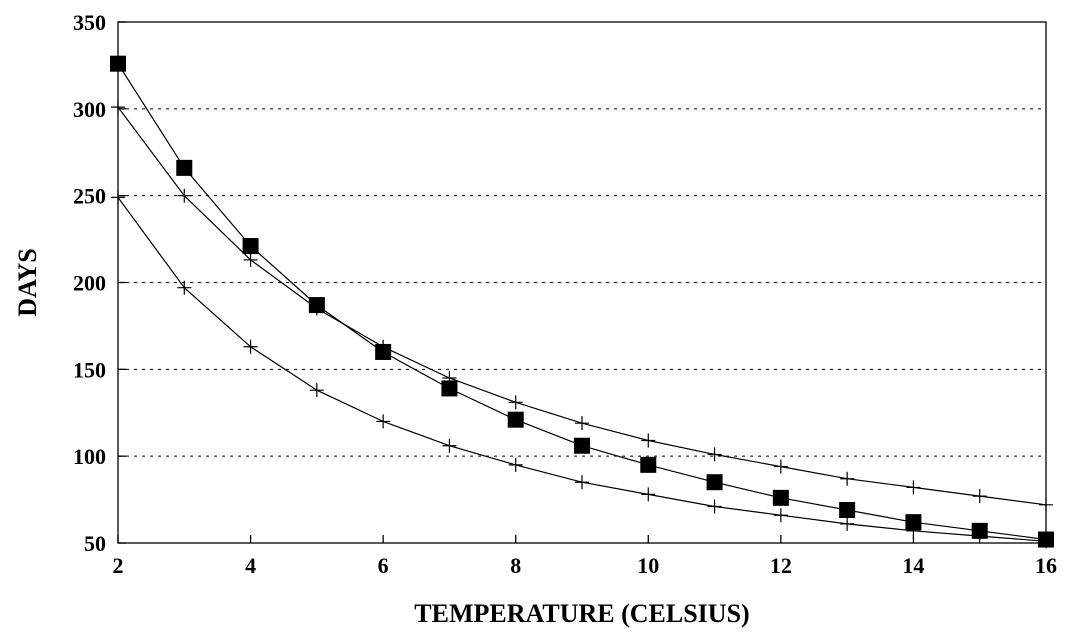 Image resolution: width=1065 pixels, height=635 pixels. I want to click on x-tick-label: 12, so click(781, 565).